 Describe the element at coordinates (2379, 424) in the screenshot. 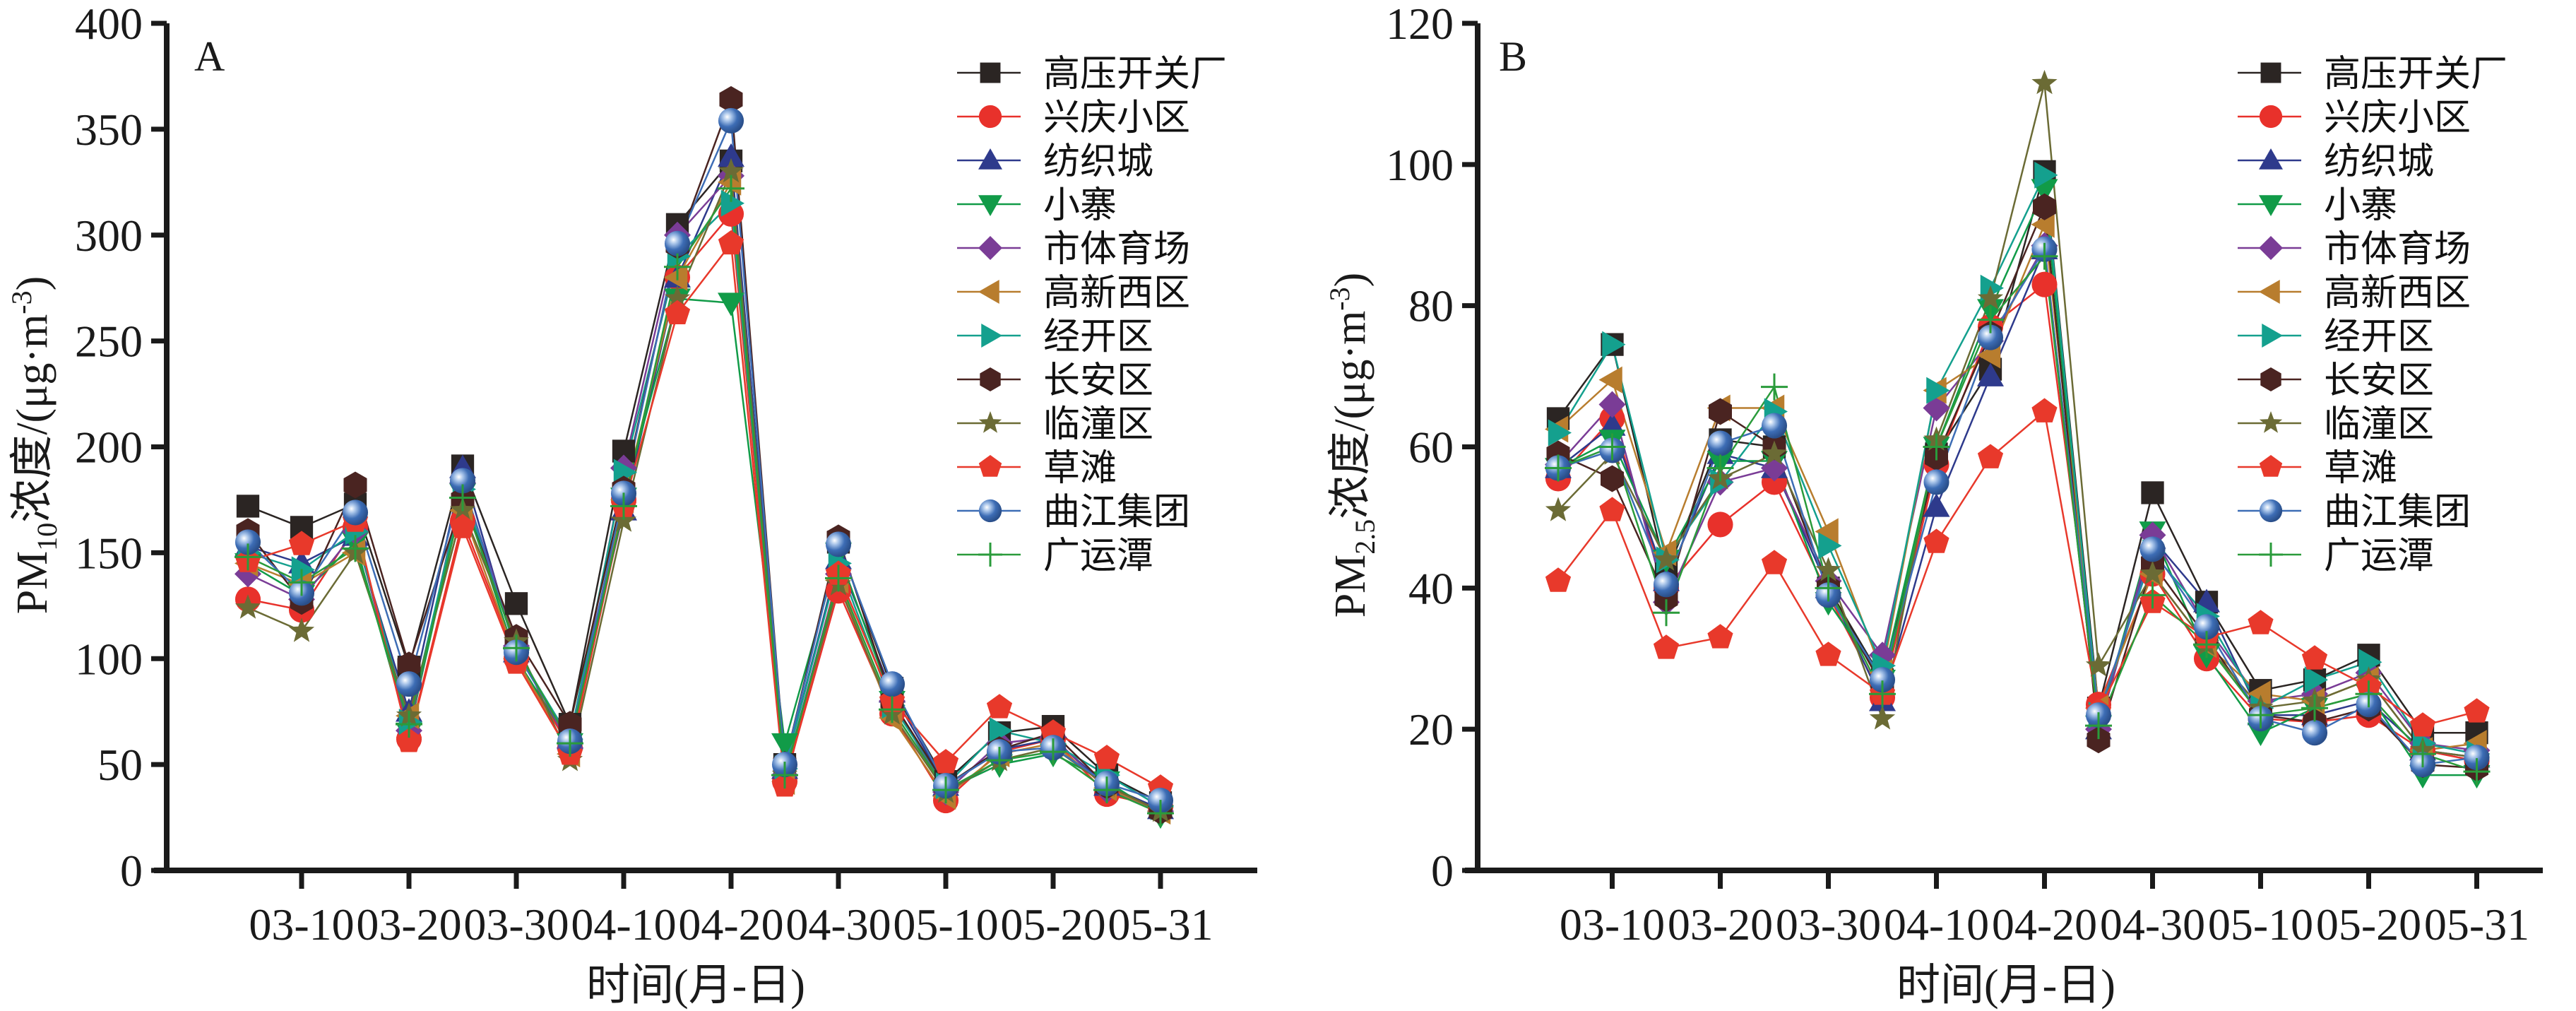

I see `legend-label: 临潼区` at that location.